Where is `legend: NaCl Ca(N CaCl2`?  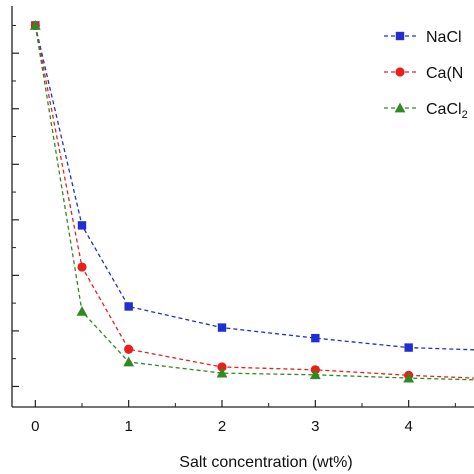
legend: NaCl Ca(N CaCl2 is located at coordinates (426, 75).